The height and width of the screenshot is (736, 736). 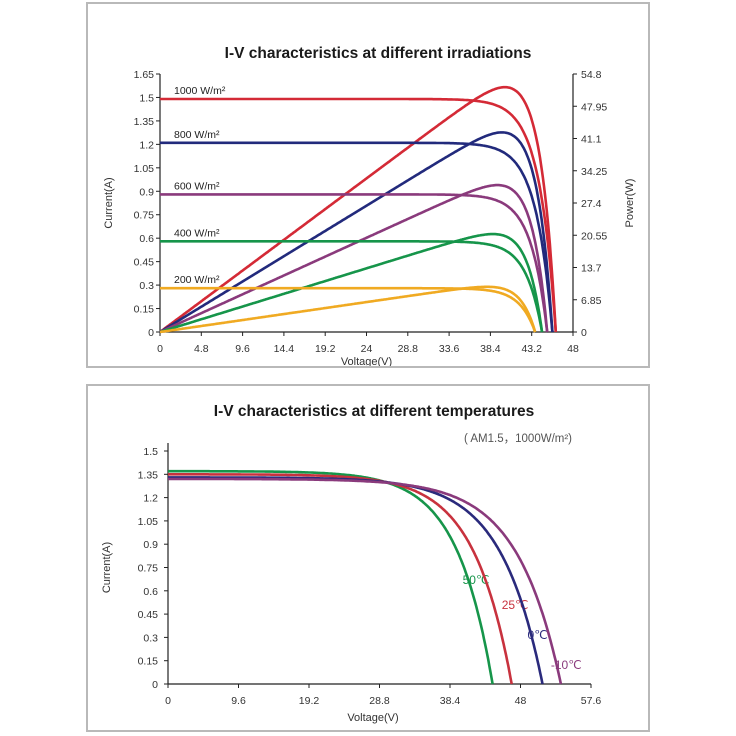 What do you see at coordinates (476, 580) in the screenshot?
I see `series-label: 50℃` at bounding box center [476, 580].